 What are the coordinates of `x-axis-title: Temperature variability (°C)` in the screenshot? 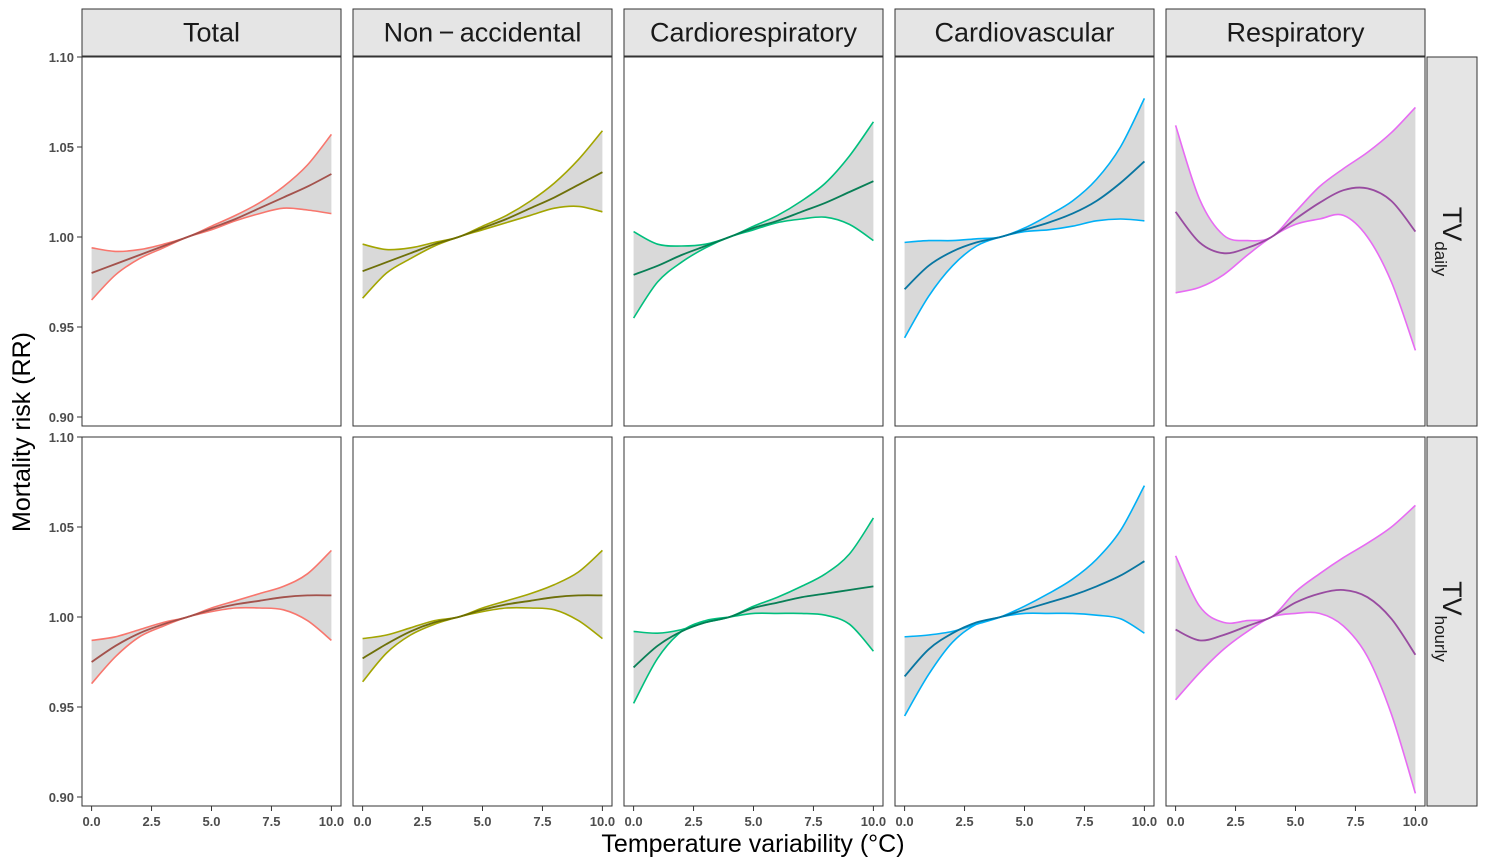 It's located at (752, 844).